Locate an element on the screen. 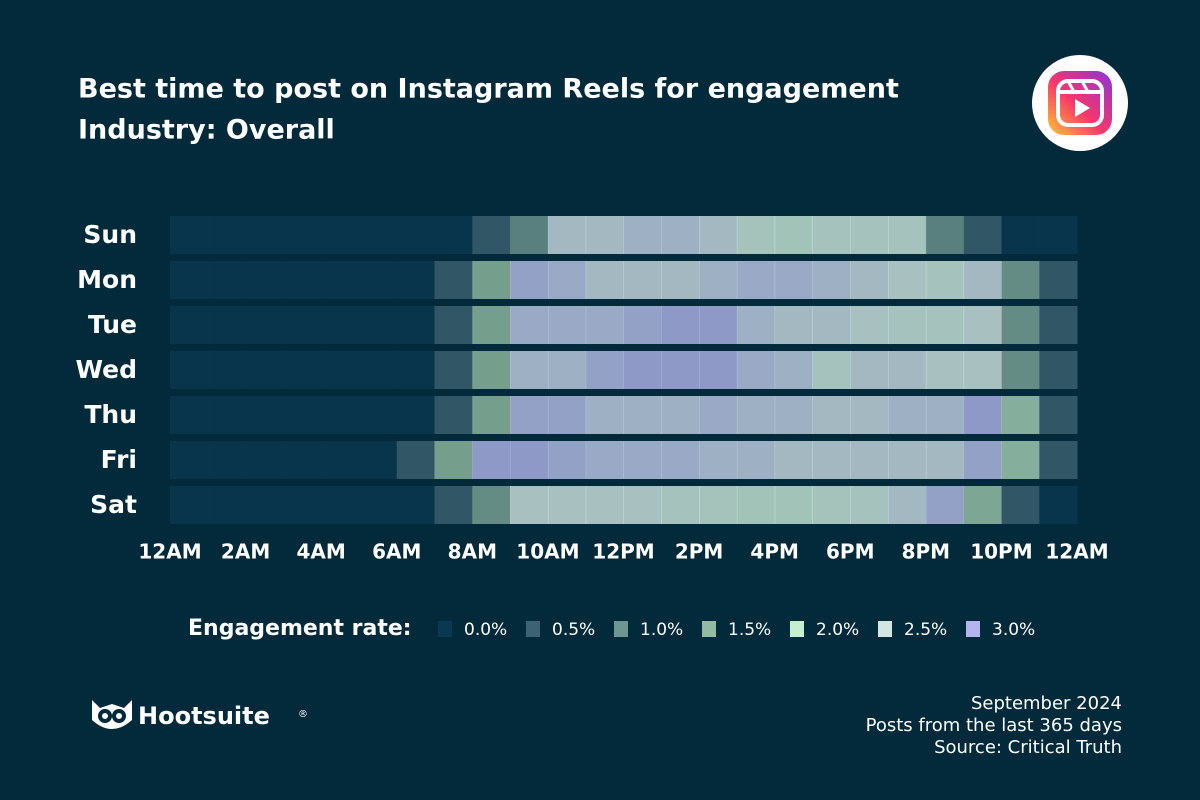 The image size is (1200, 800). legend-swatch is located at coordinates (621, 629).